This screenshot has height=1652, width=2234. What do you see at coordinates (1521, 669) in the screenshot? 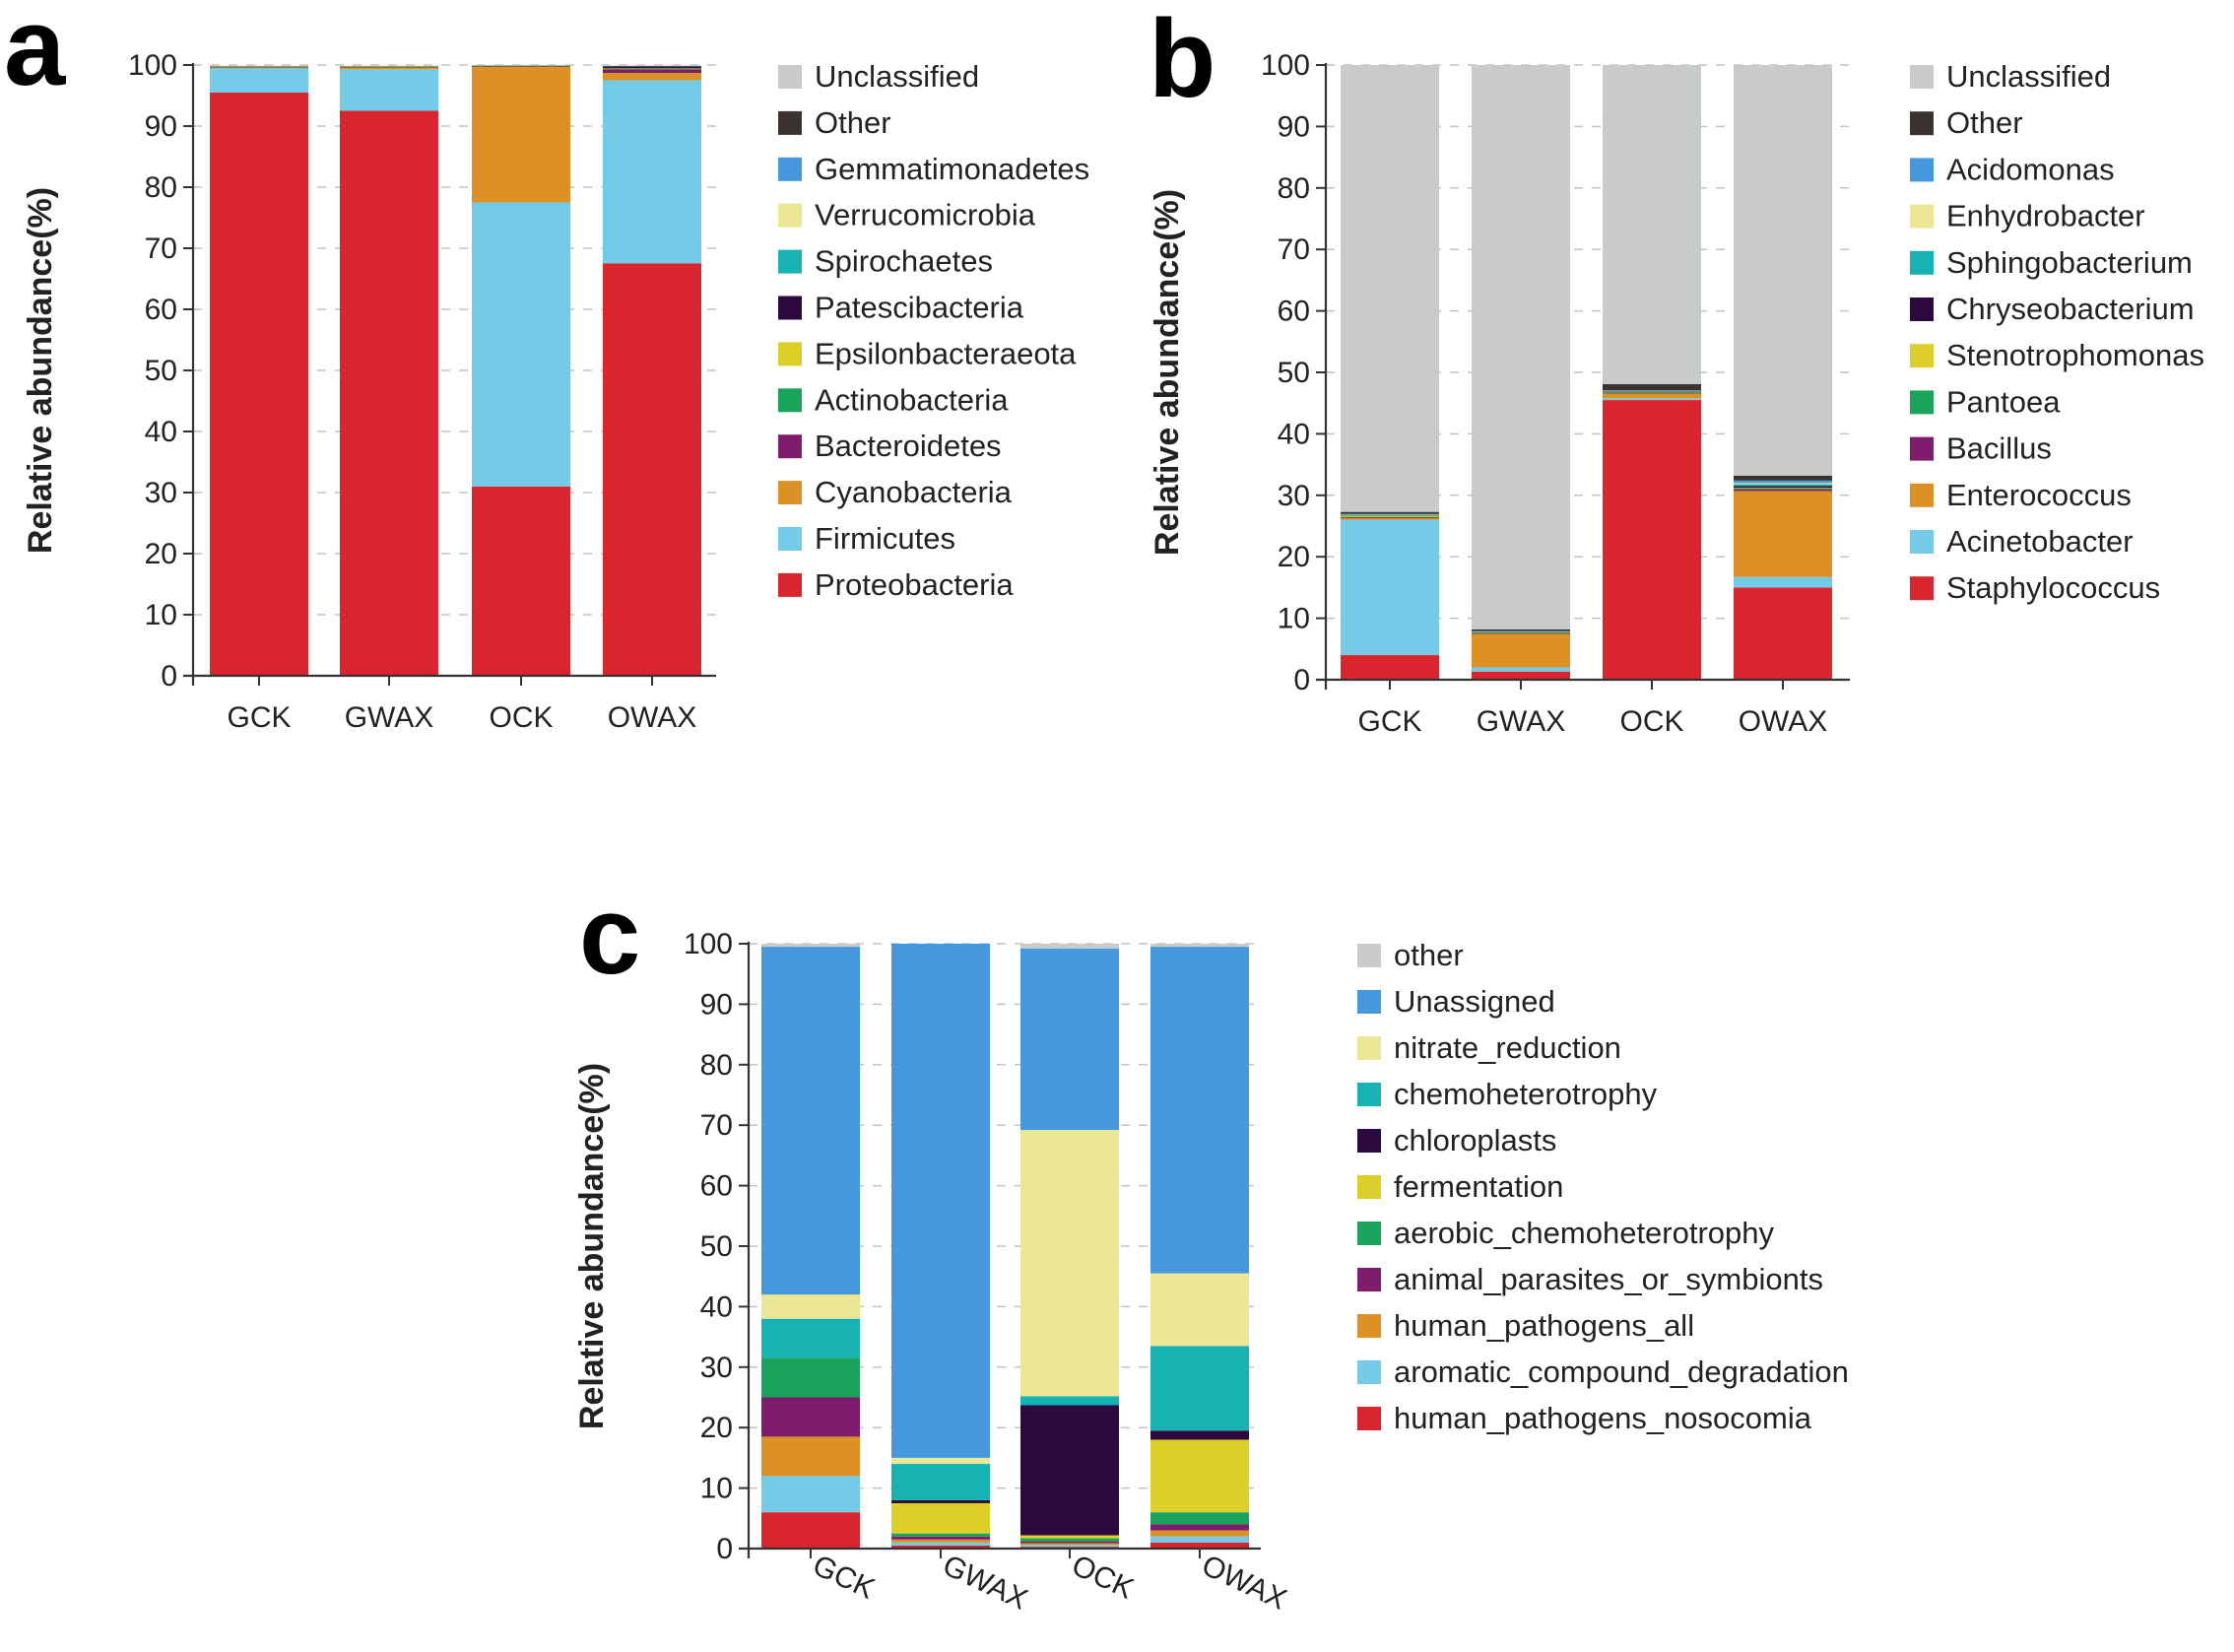
I see `bar-segment-gwax-acinetobacter` at bounding box center [1521, 669].